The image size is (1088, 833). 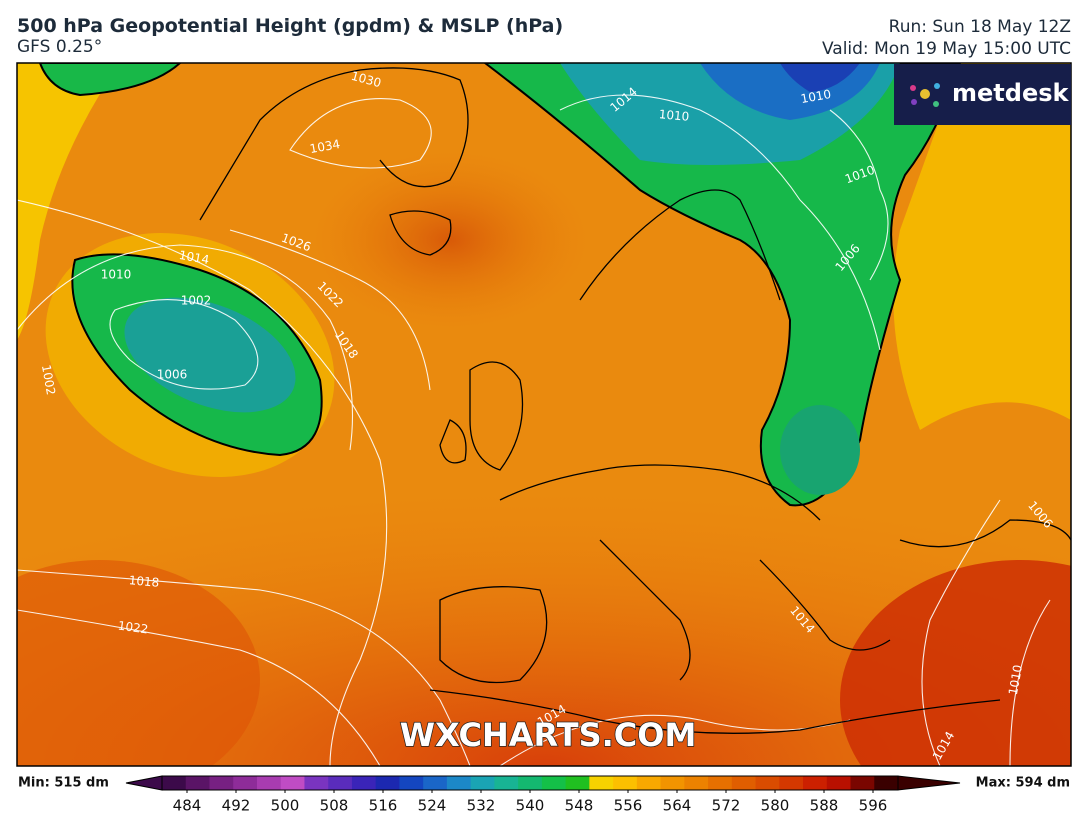 What do you see at coordinates (172, 375) in the screenshot?
I see `isobar-label: 1006` at bounding box center [172, 375].